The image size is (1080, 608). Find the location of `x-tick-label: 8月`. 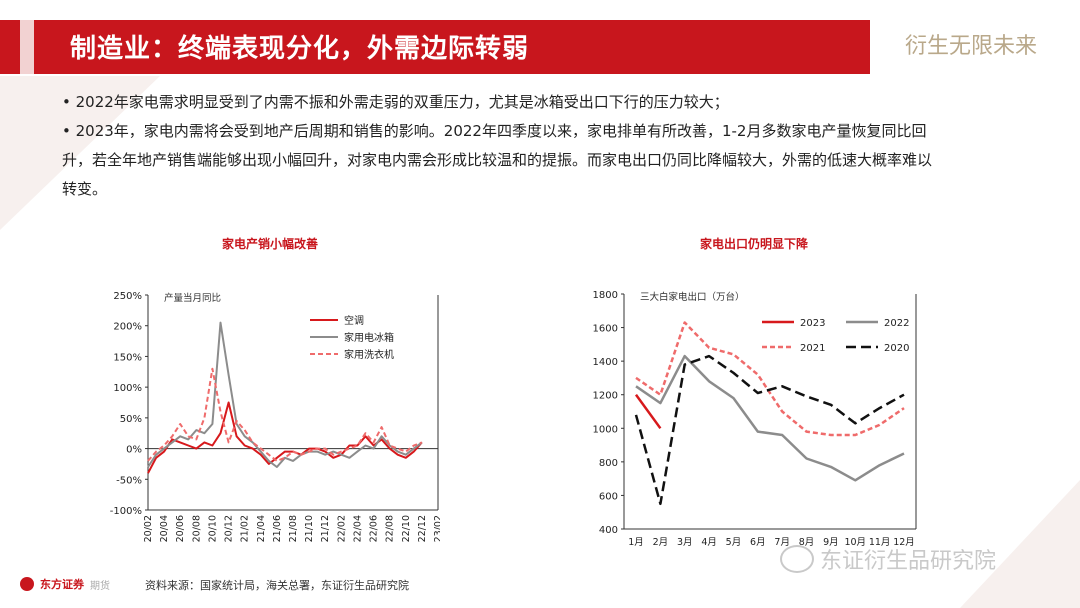

x-tick-label: 8月 is located at coordinates (807, 542).